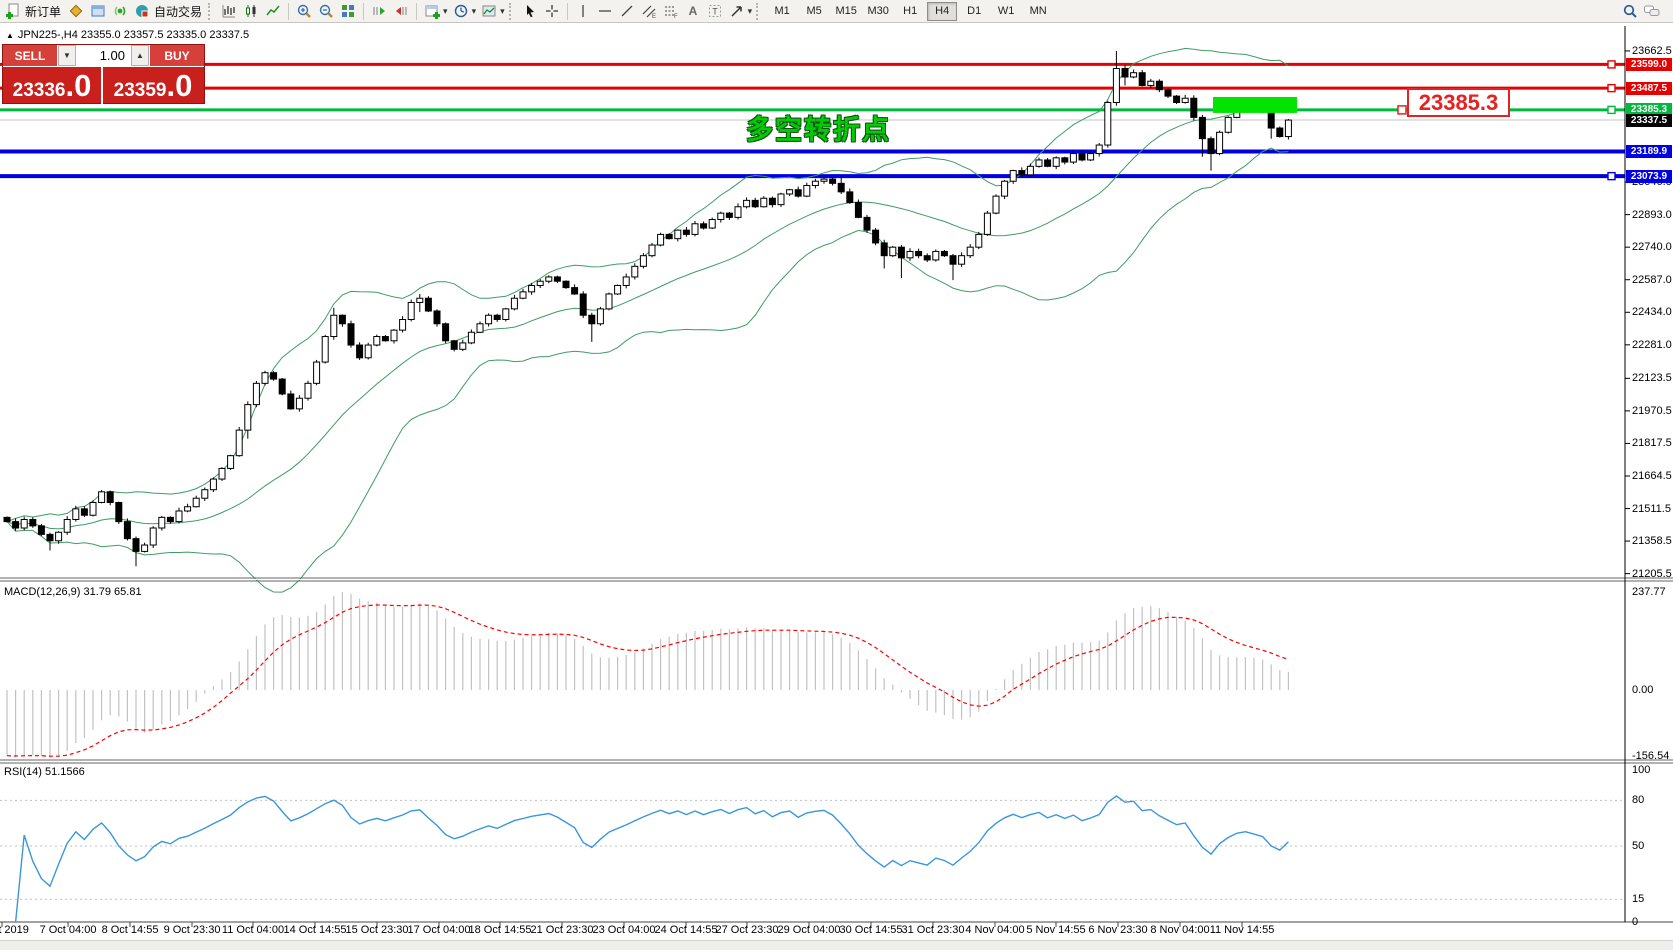 The width and height of the screenshot is (1673, 950). What do you see at coordinates (686, 930) in the screenshot?
I see `time-axis-label: 24 Oct 14:55` at bounding box center [686, 930].